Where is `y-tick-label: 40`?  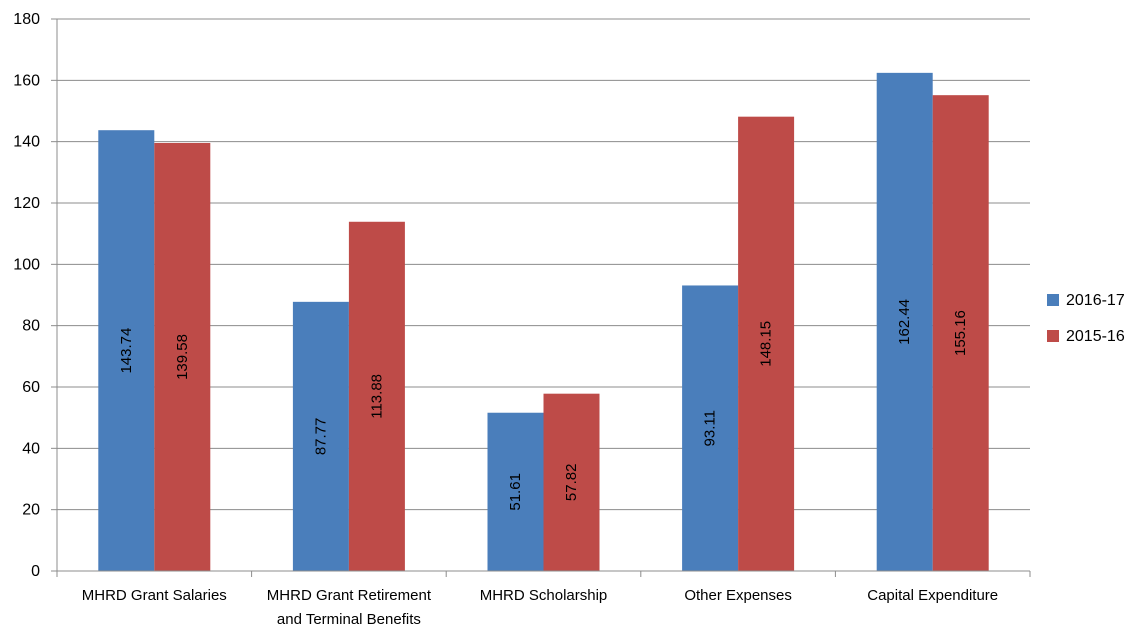
y-tick-label: 40 is located at coordinates (31, 448).